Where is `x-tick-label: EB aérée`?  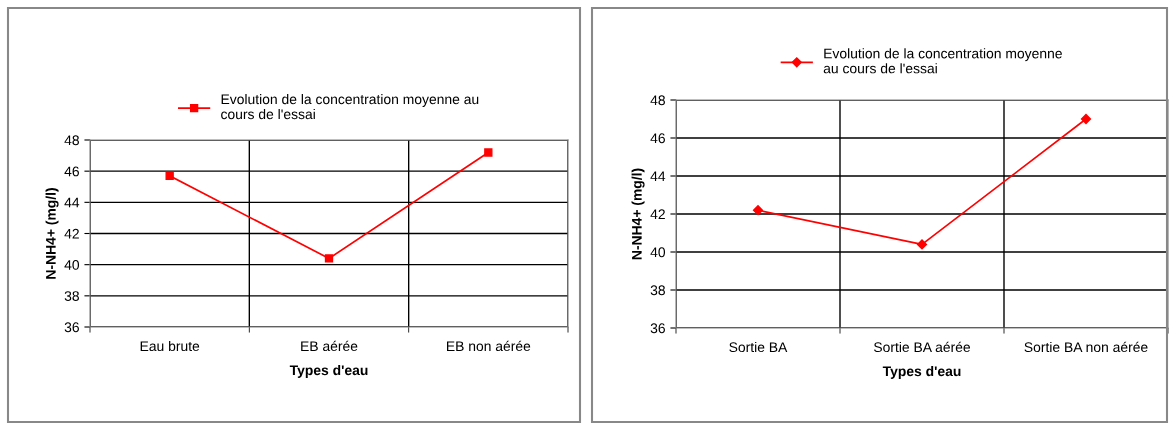
x-tick-label: EB aérée is located at coordinates (329, 346).